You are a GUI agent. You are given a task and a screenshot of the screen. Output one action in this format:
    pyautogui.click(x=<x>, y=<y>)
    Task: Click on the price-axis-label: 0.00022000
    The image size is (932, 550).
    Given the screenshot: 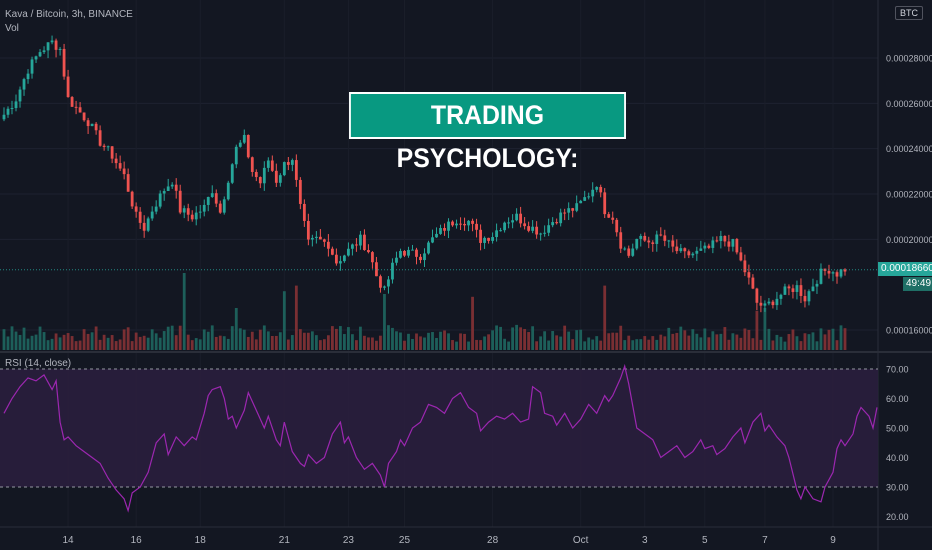 What is the action you would take?
    pyautogui.click(x=909, y=195)
    